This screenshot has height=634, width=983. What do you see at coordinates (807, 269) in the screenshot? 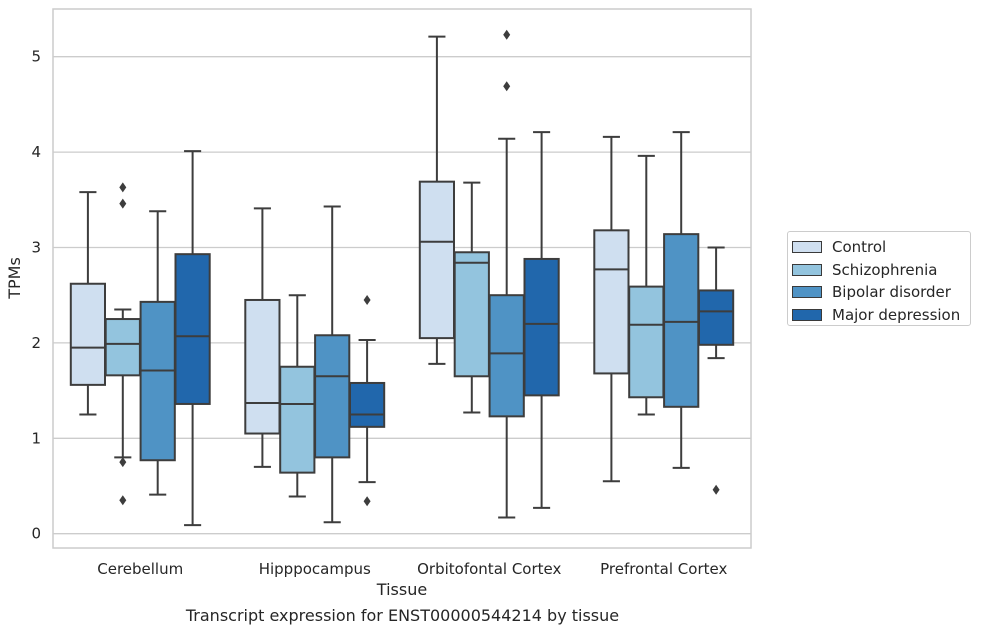
I see `legend-swatch-schizophrenia` at bounding box center [807, 269].